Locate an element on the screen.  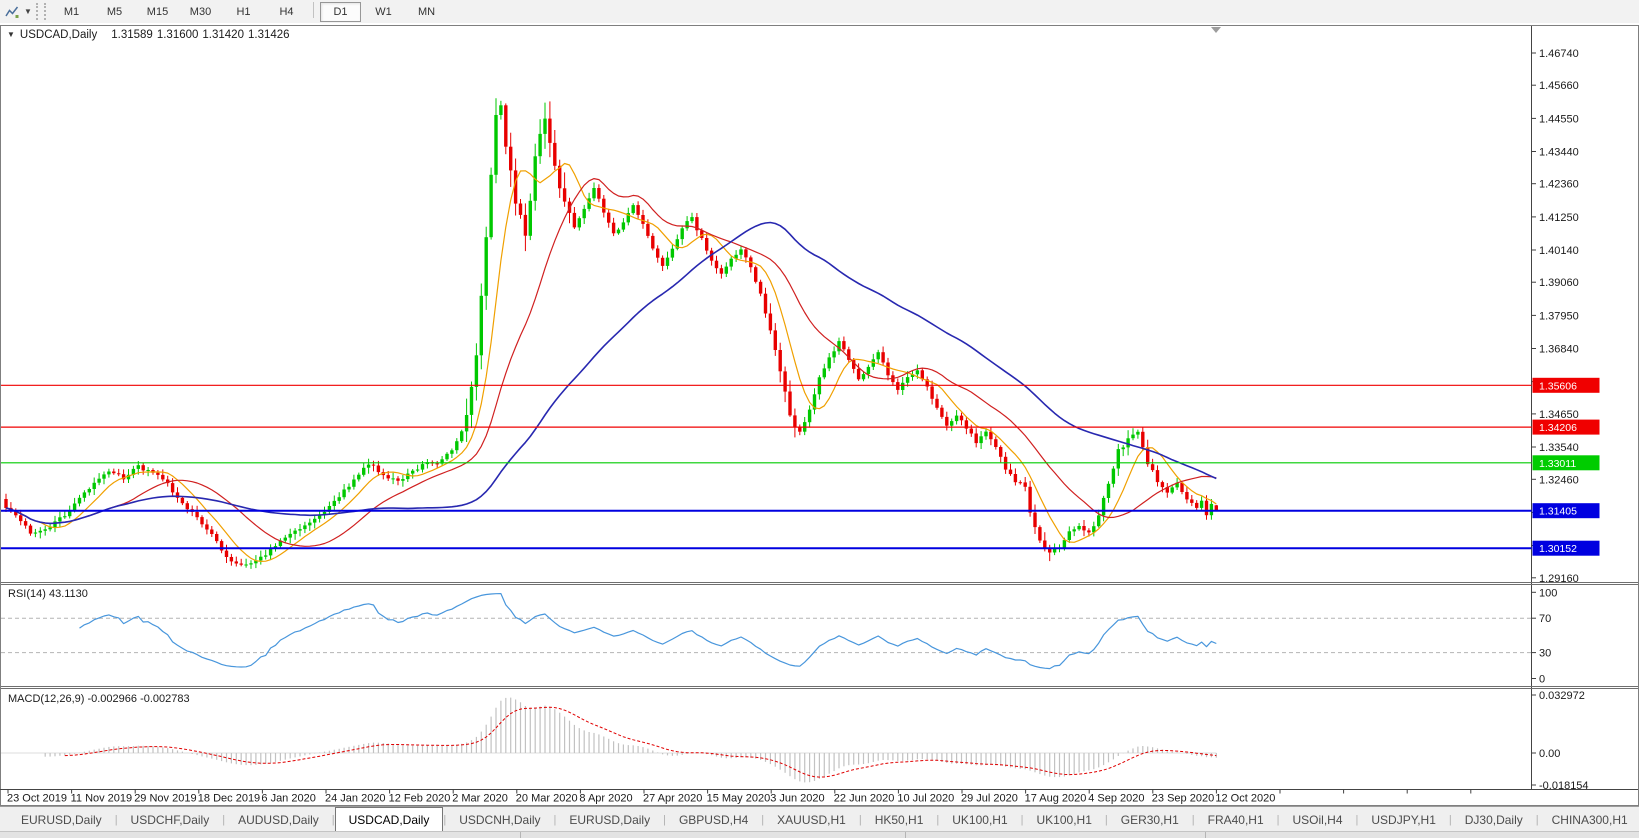
toolbar-grip is located at coordinates (41, 11).